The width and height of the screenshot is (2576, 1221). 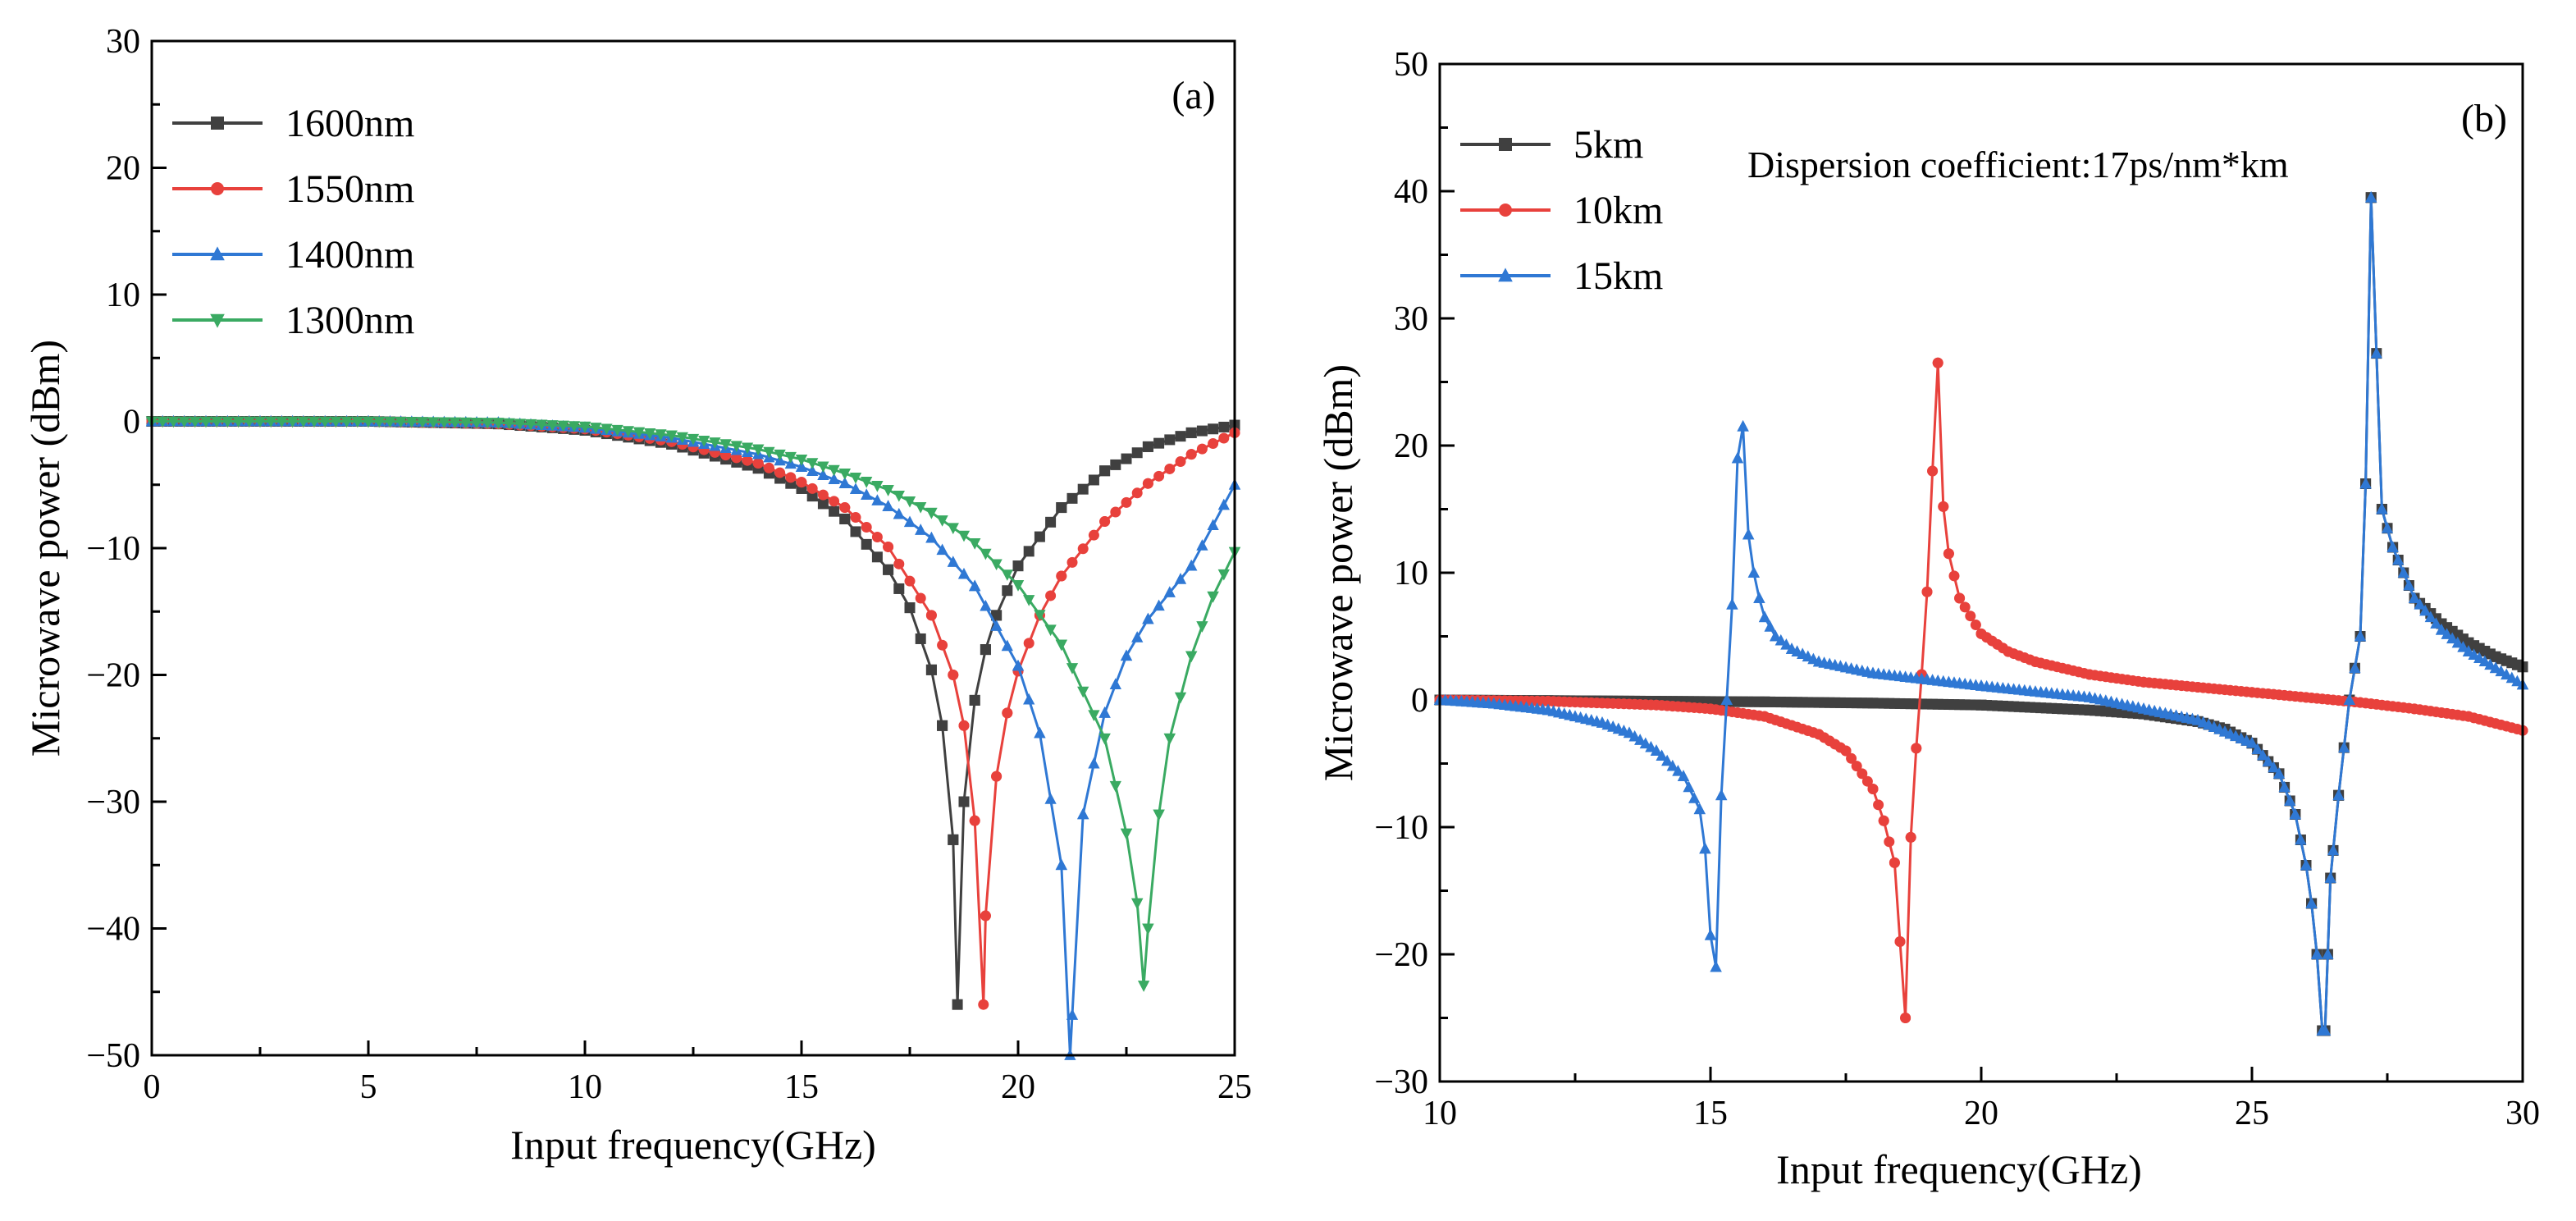 I want to click on x-tick-label: 10, so click(x=585, y=1087).